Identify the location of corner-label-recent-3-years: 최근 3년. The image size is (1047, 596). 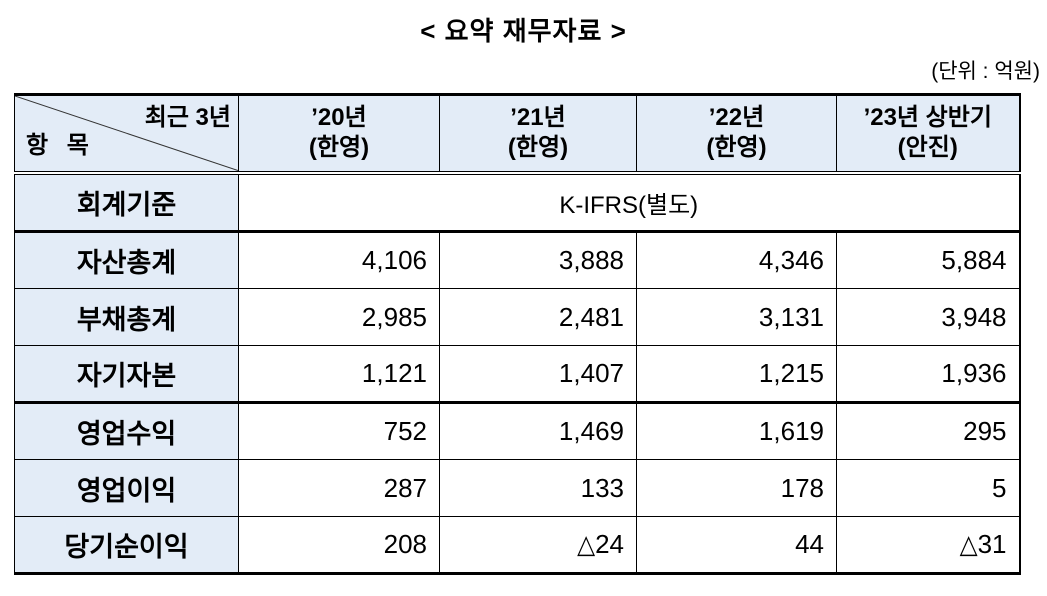
(187, 117).